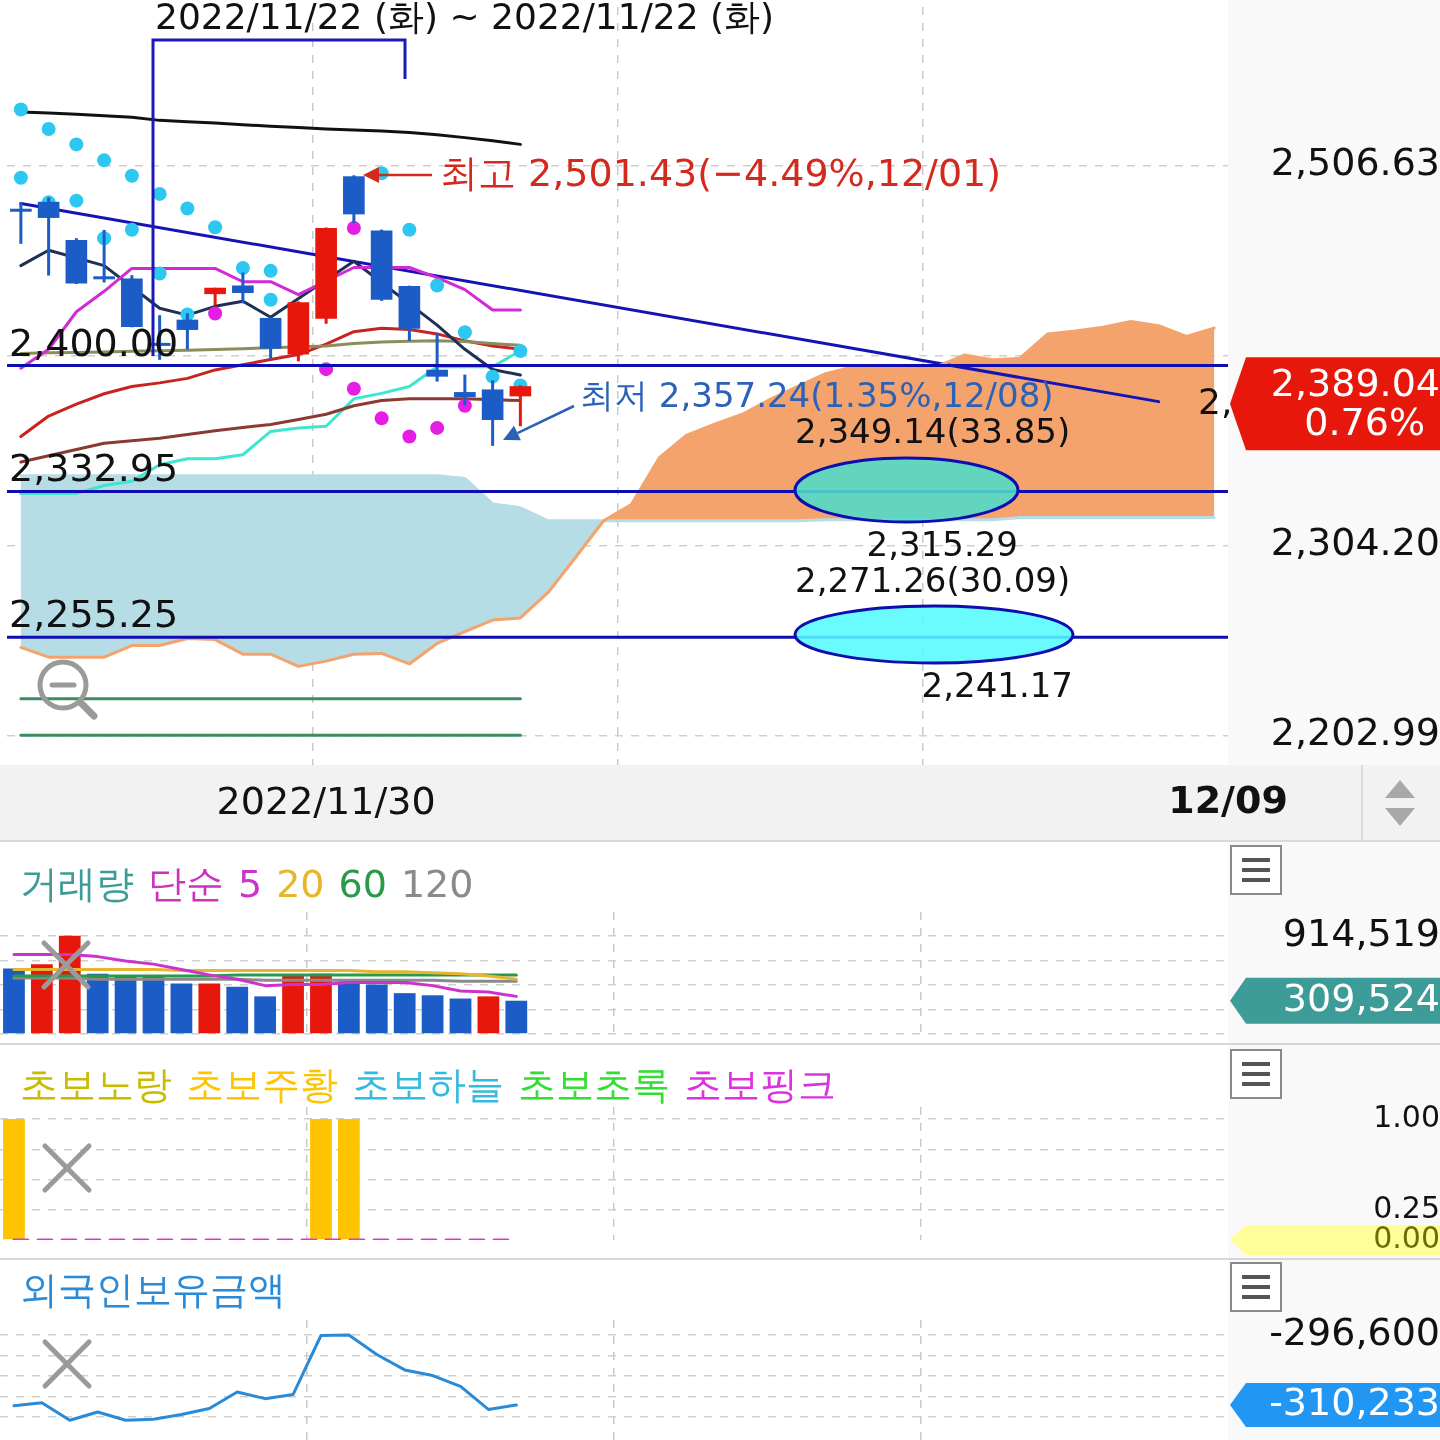 This screenshot has height=1440, width=1440. I want to click on series-label: 5, so click(250, 883).